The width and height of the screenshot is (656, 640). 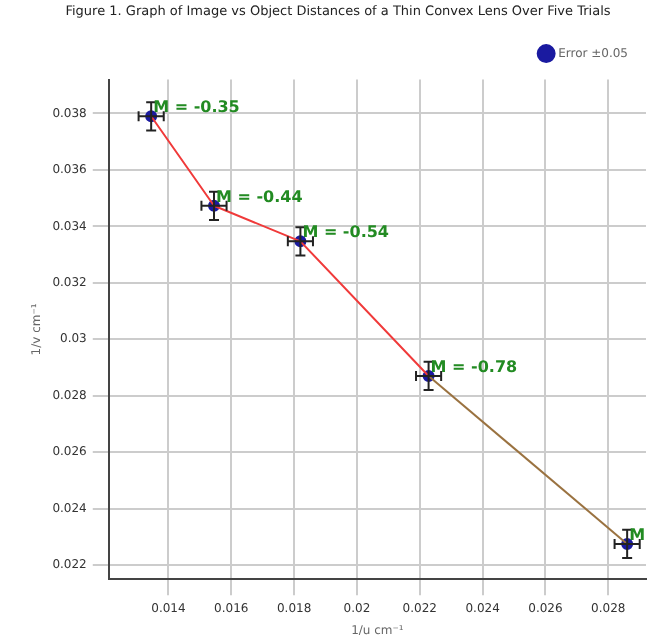 I want to click on annotation: M = -0.44, so click(x=260, y=196).